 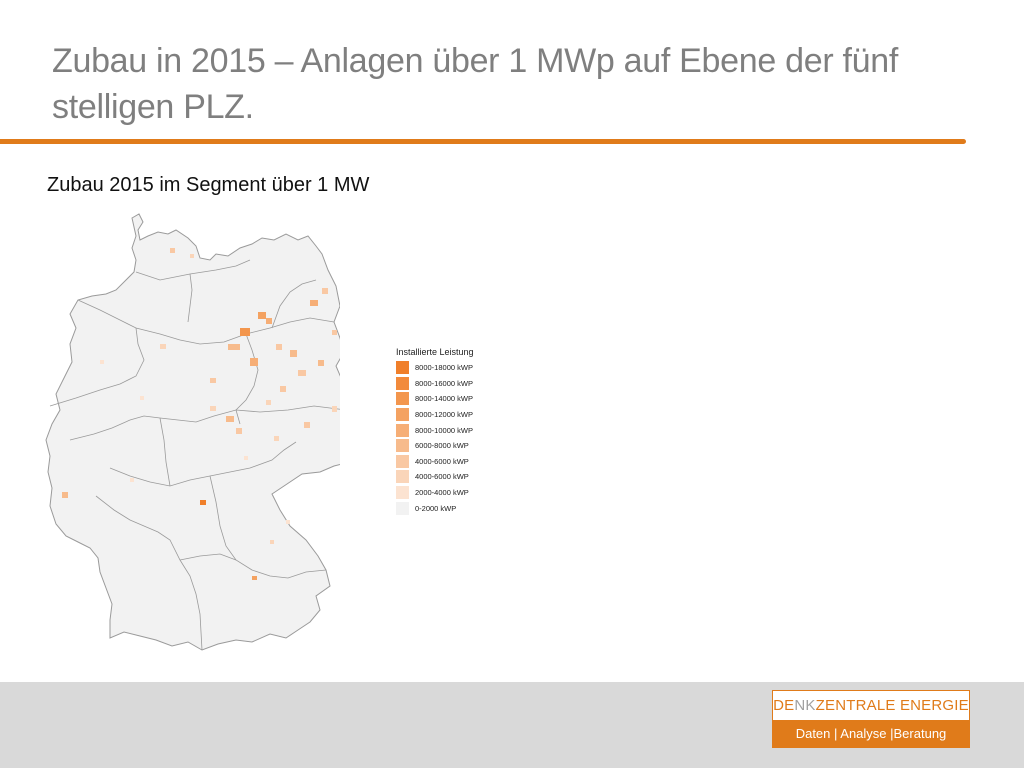 What do you see at coordinates (199, 414) in the screenshot?
I see `plz-highlights` at bounding box center [199, 414].